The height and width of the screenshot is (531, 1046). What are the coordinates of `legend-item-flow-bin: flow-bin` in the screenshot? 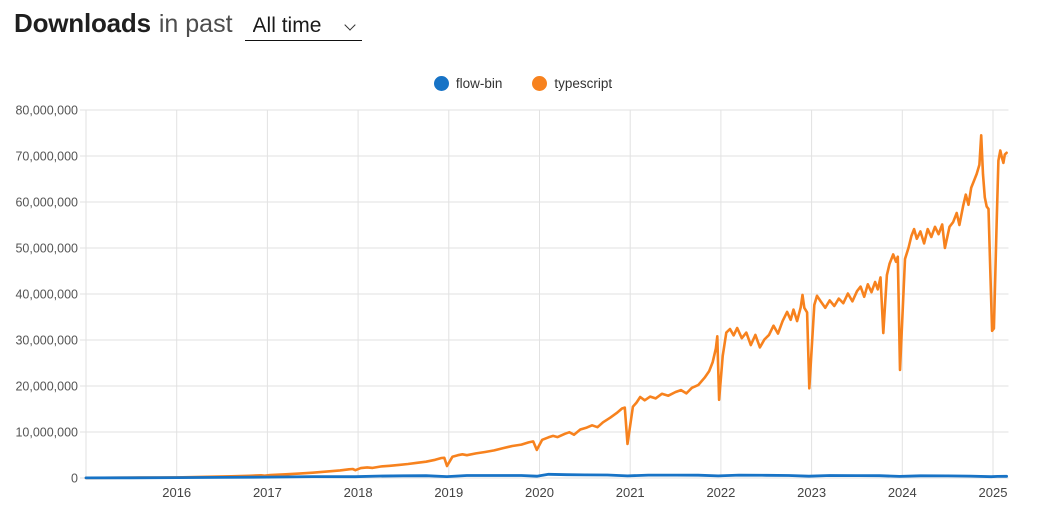 It's located at (468, 83).